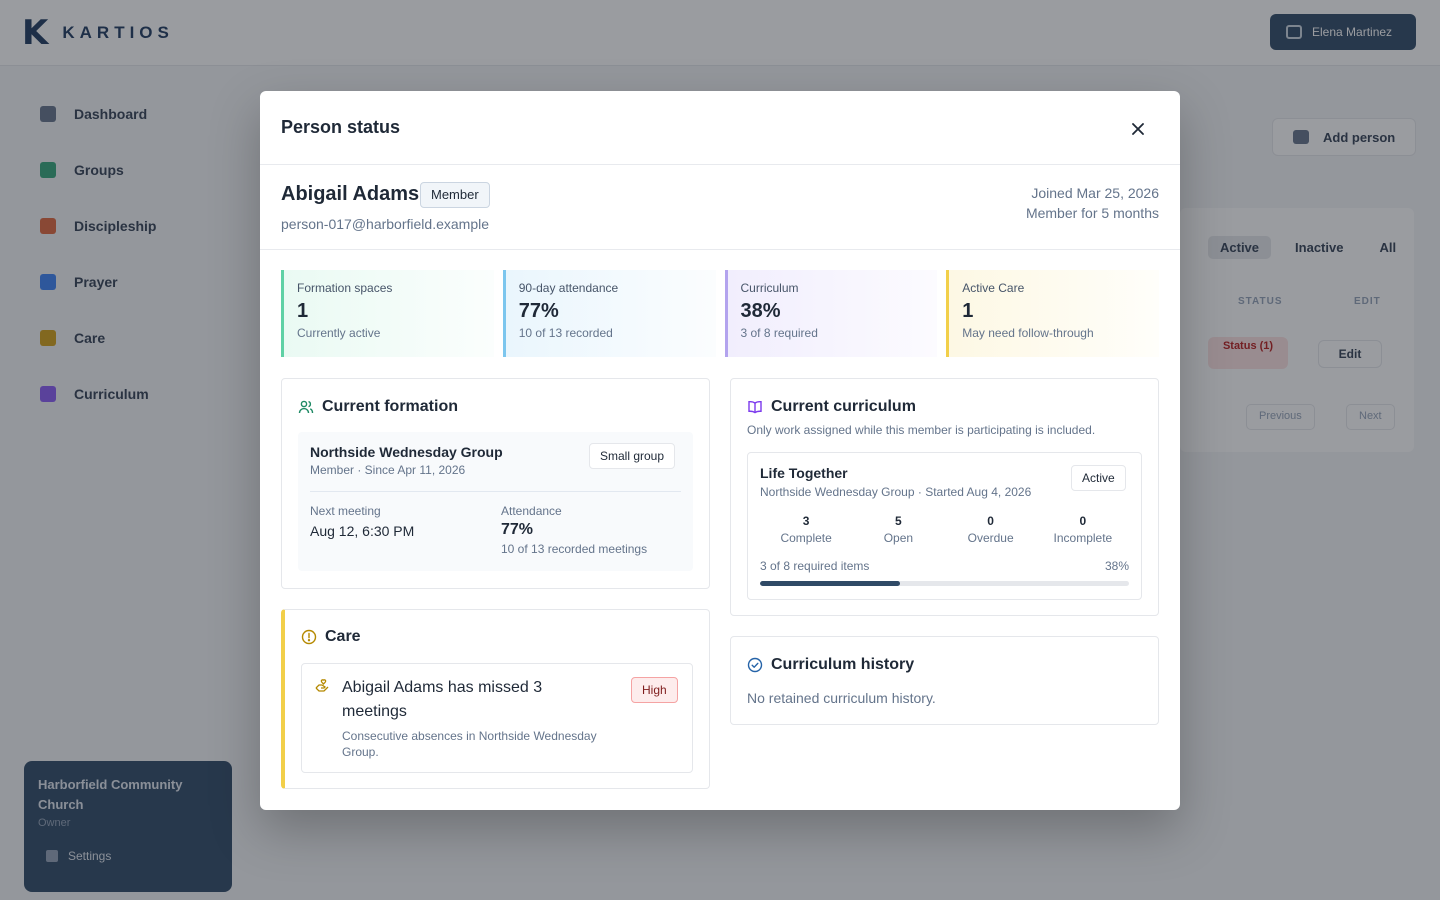  What do you see at coordinates (1359, 137) in the screenshot?
I see `add-person-label: Add person` at bounding box center [1359, 137].